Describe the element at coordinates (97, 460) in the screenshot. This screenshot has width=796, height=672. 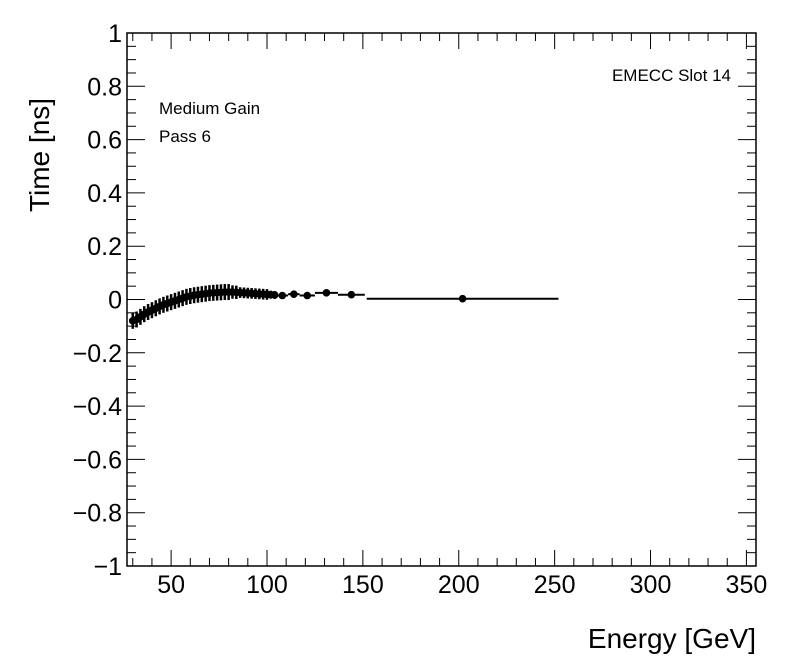
I see `y-tick-label: −0.6` at that location.